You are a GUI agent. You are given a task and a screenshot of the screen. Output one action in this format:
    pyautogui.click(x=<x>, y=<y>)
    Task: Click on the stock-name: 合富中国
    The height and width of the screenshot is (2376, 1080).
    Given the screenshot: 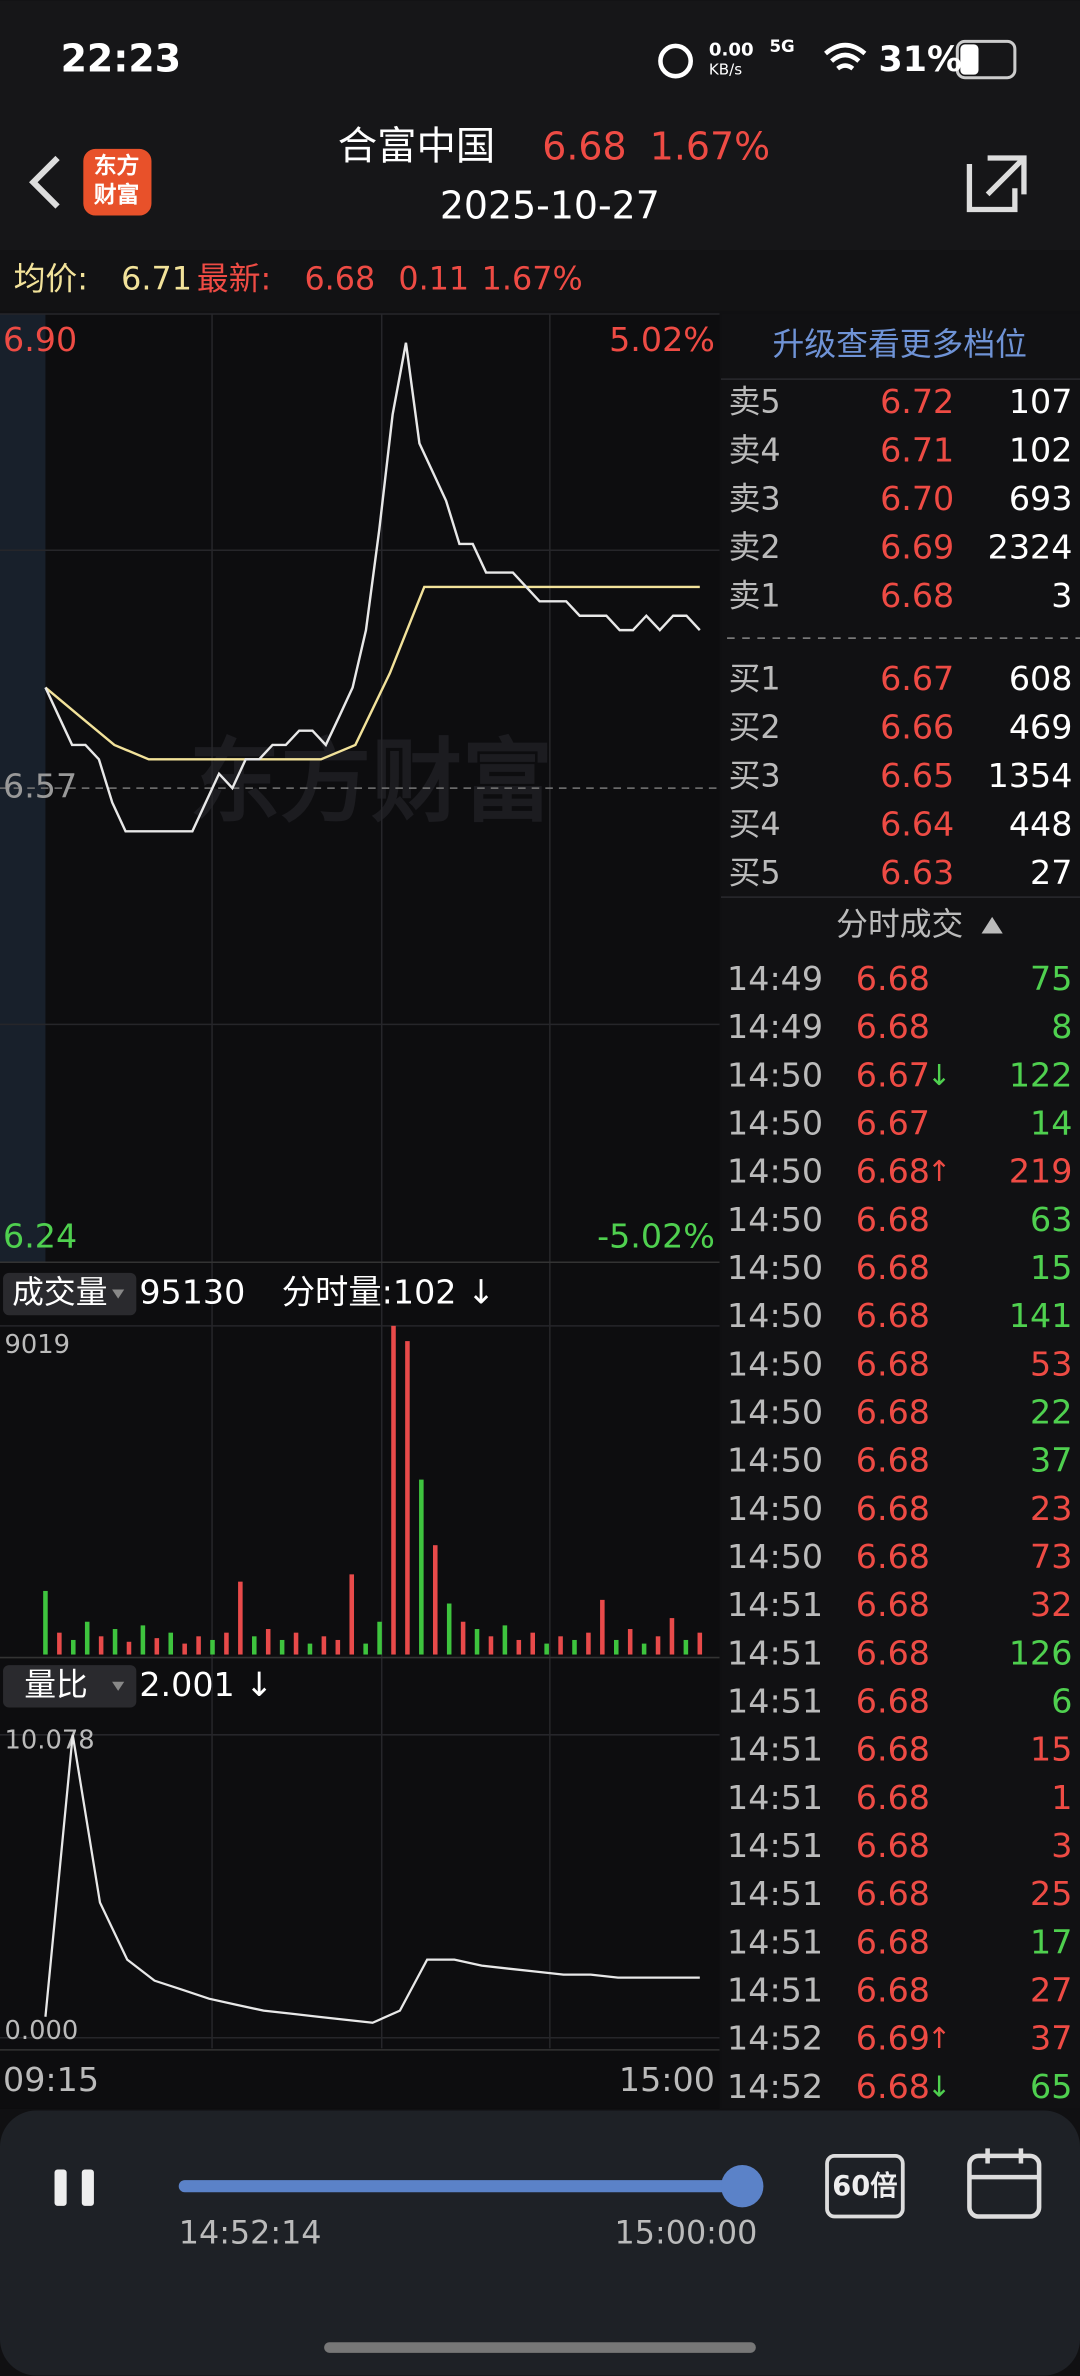 What is the action you would take?
    pyautogui.click(x=417, y=146)
    